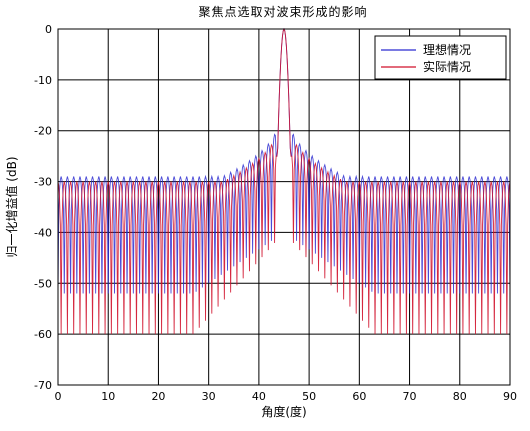 This screenshot has height=431, width=530. I want to click on legend-box, so click(440, 57).